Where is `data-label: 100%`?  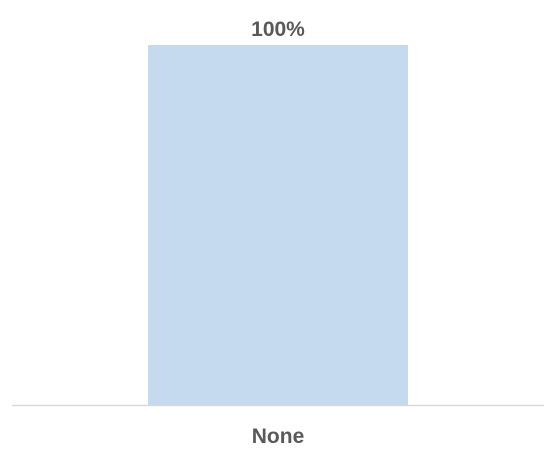
data-label: 100% is located at coordinates (278, 29).